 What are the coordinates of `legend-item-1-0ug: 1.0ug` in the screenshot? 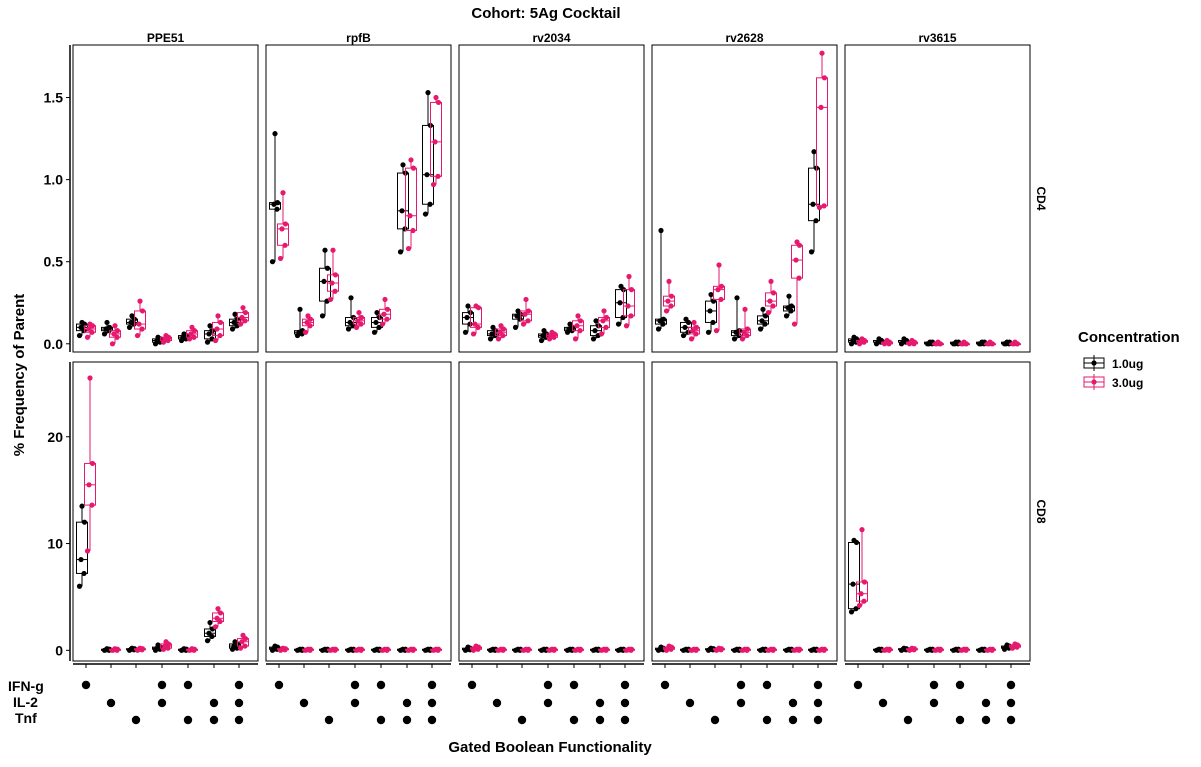 It's located at (1113, 363).